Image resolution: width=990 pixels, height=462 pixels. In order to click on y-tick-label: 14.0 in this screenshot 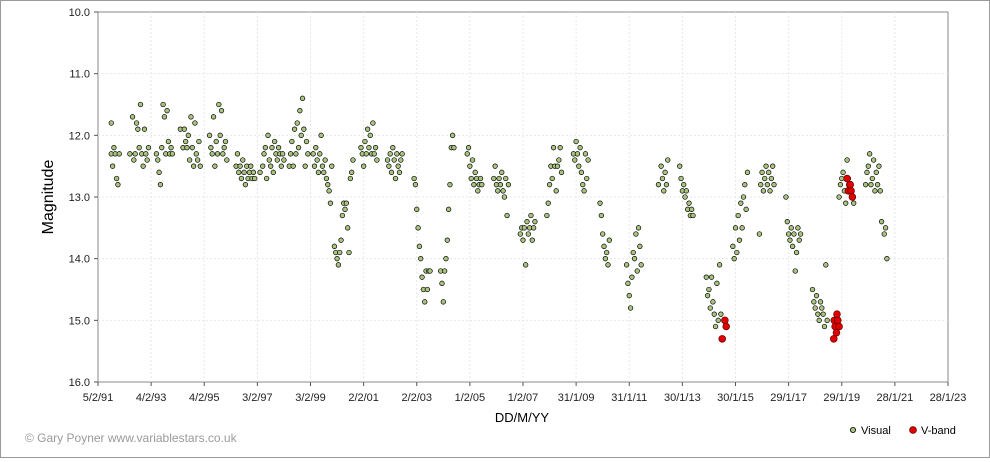, I will do `click(79, 260)`.